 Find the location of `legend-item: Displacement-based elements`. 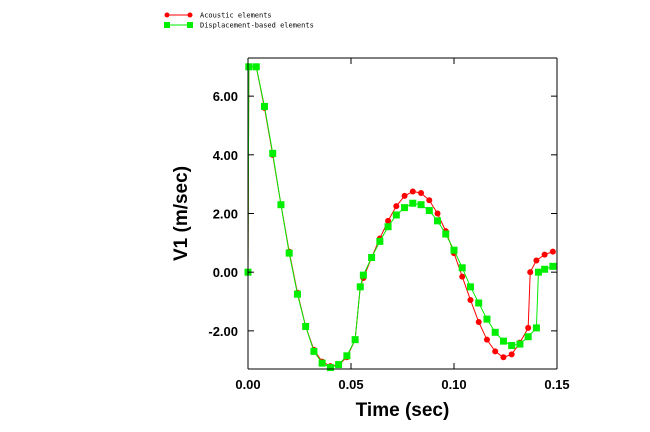

legend-item: Displacement-based elements is located at coordinates (239, 26).